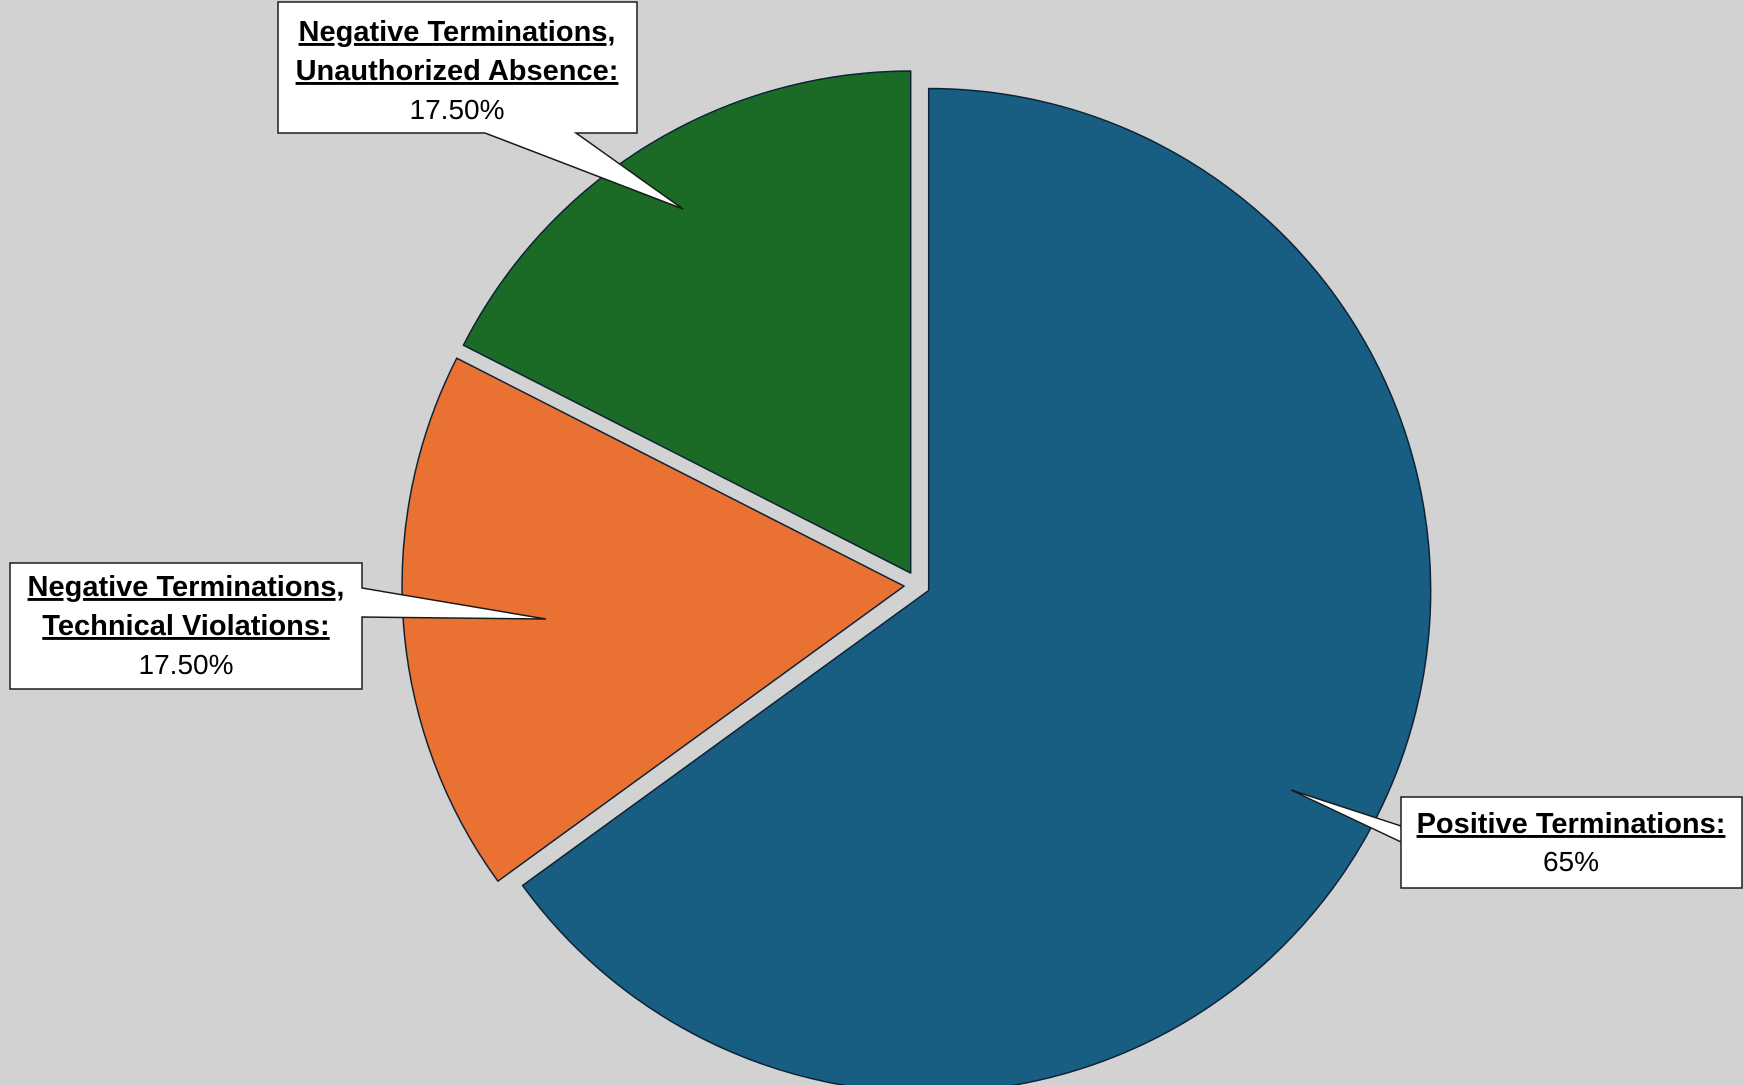  I want to click on callout-label-positive: Positive Terminations:, so click(1571, 824).